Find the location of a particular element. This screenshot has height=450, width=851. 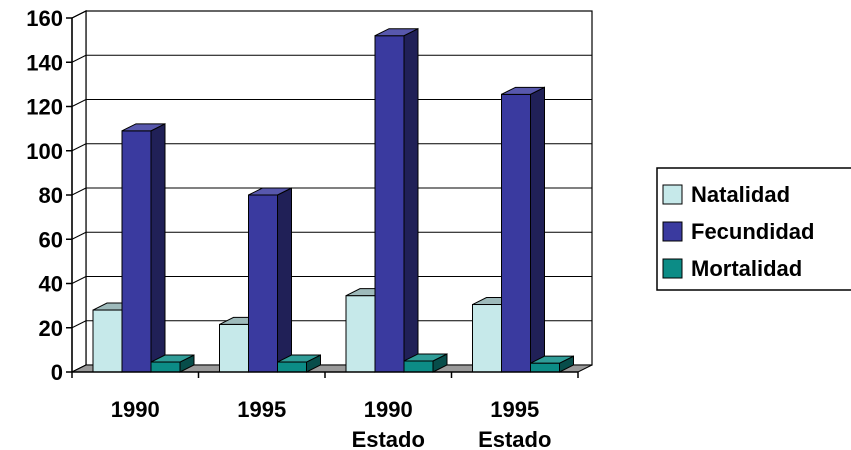

legend-box is located at coordinates (753, 229).